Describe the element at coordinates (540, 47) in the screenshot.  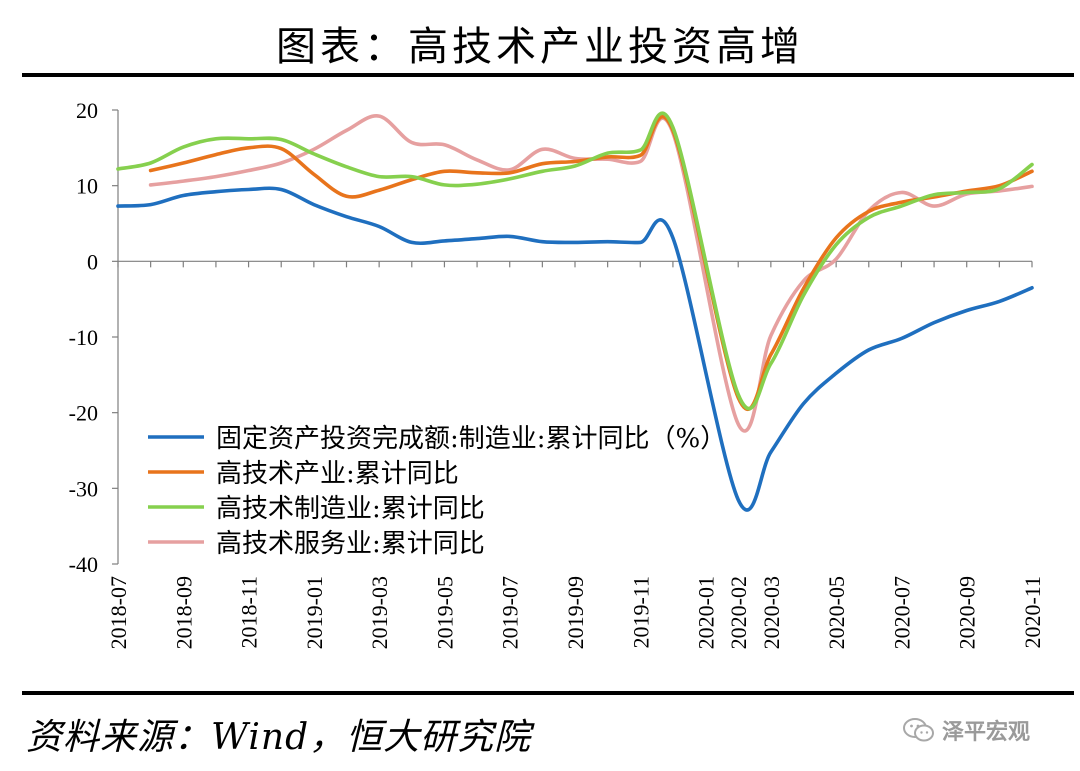
I see `page-title: 图表：高技术产业投资高增` at that location.